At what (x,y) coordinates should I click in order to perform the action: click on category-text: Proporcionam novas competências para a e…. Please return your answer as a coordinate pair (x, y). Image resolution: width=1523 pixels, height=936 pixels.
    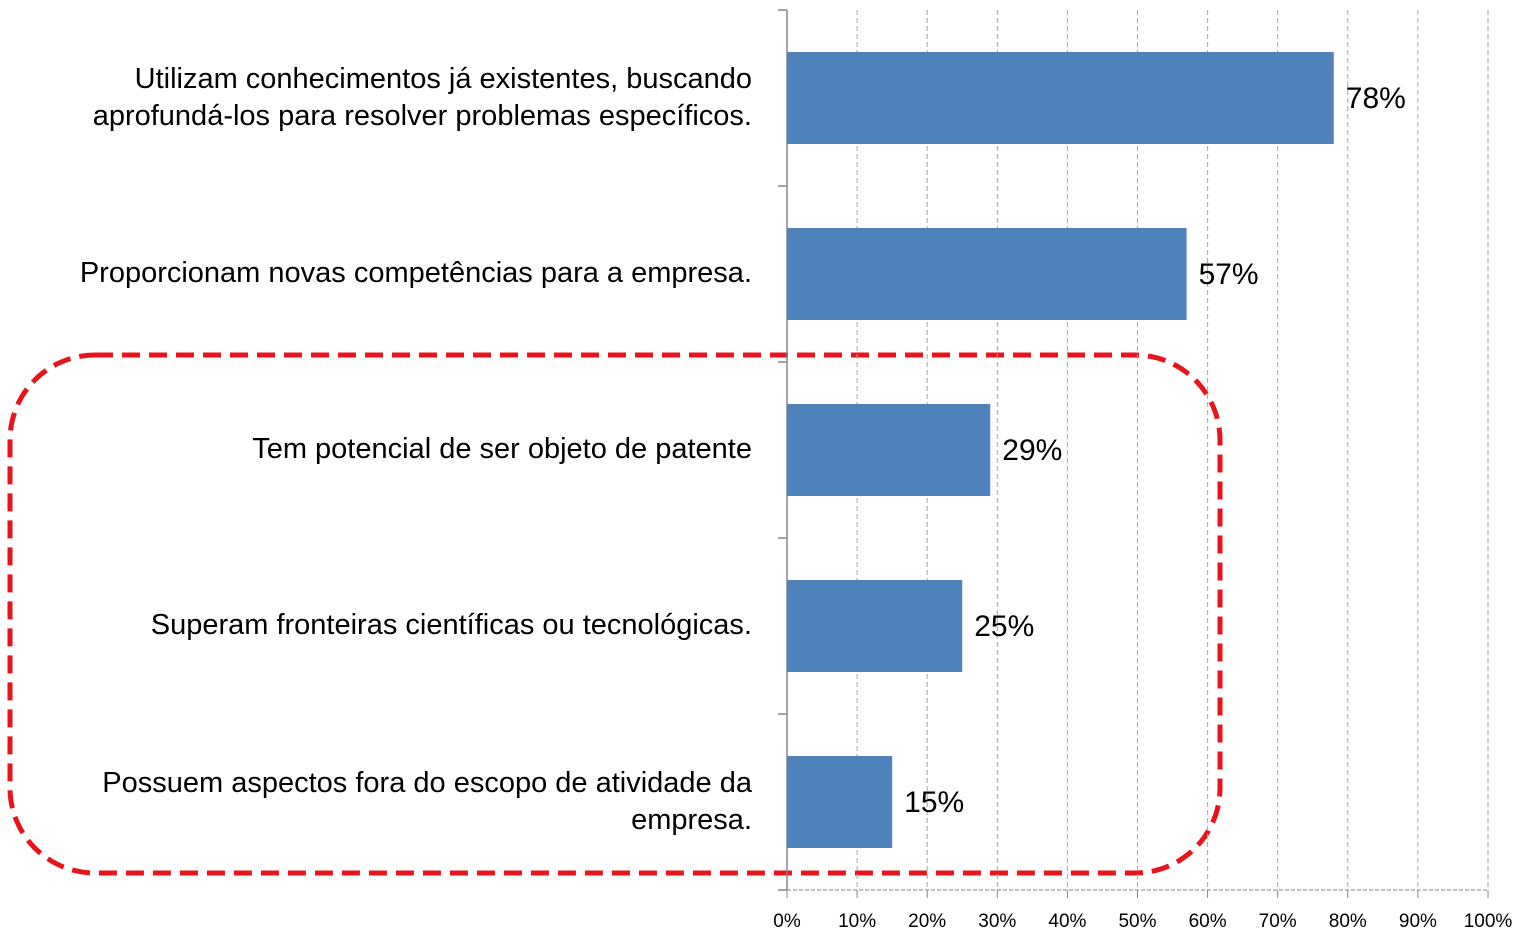
    Looking at the image, I should click on (415, 273).